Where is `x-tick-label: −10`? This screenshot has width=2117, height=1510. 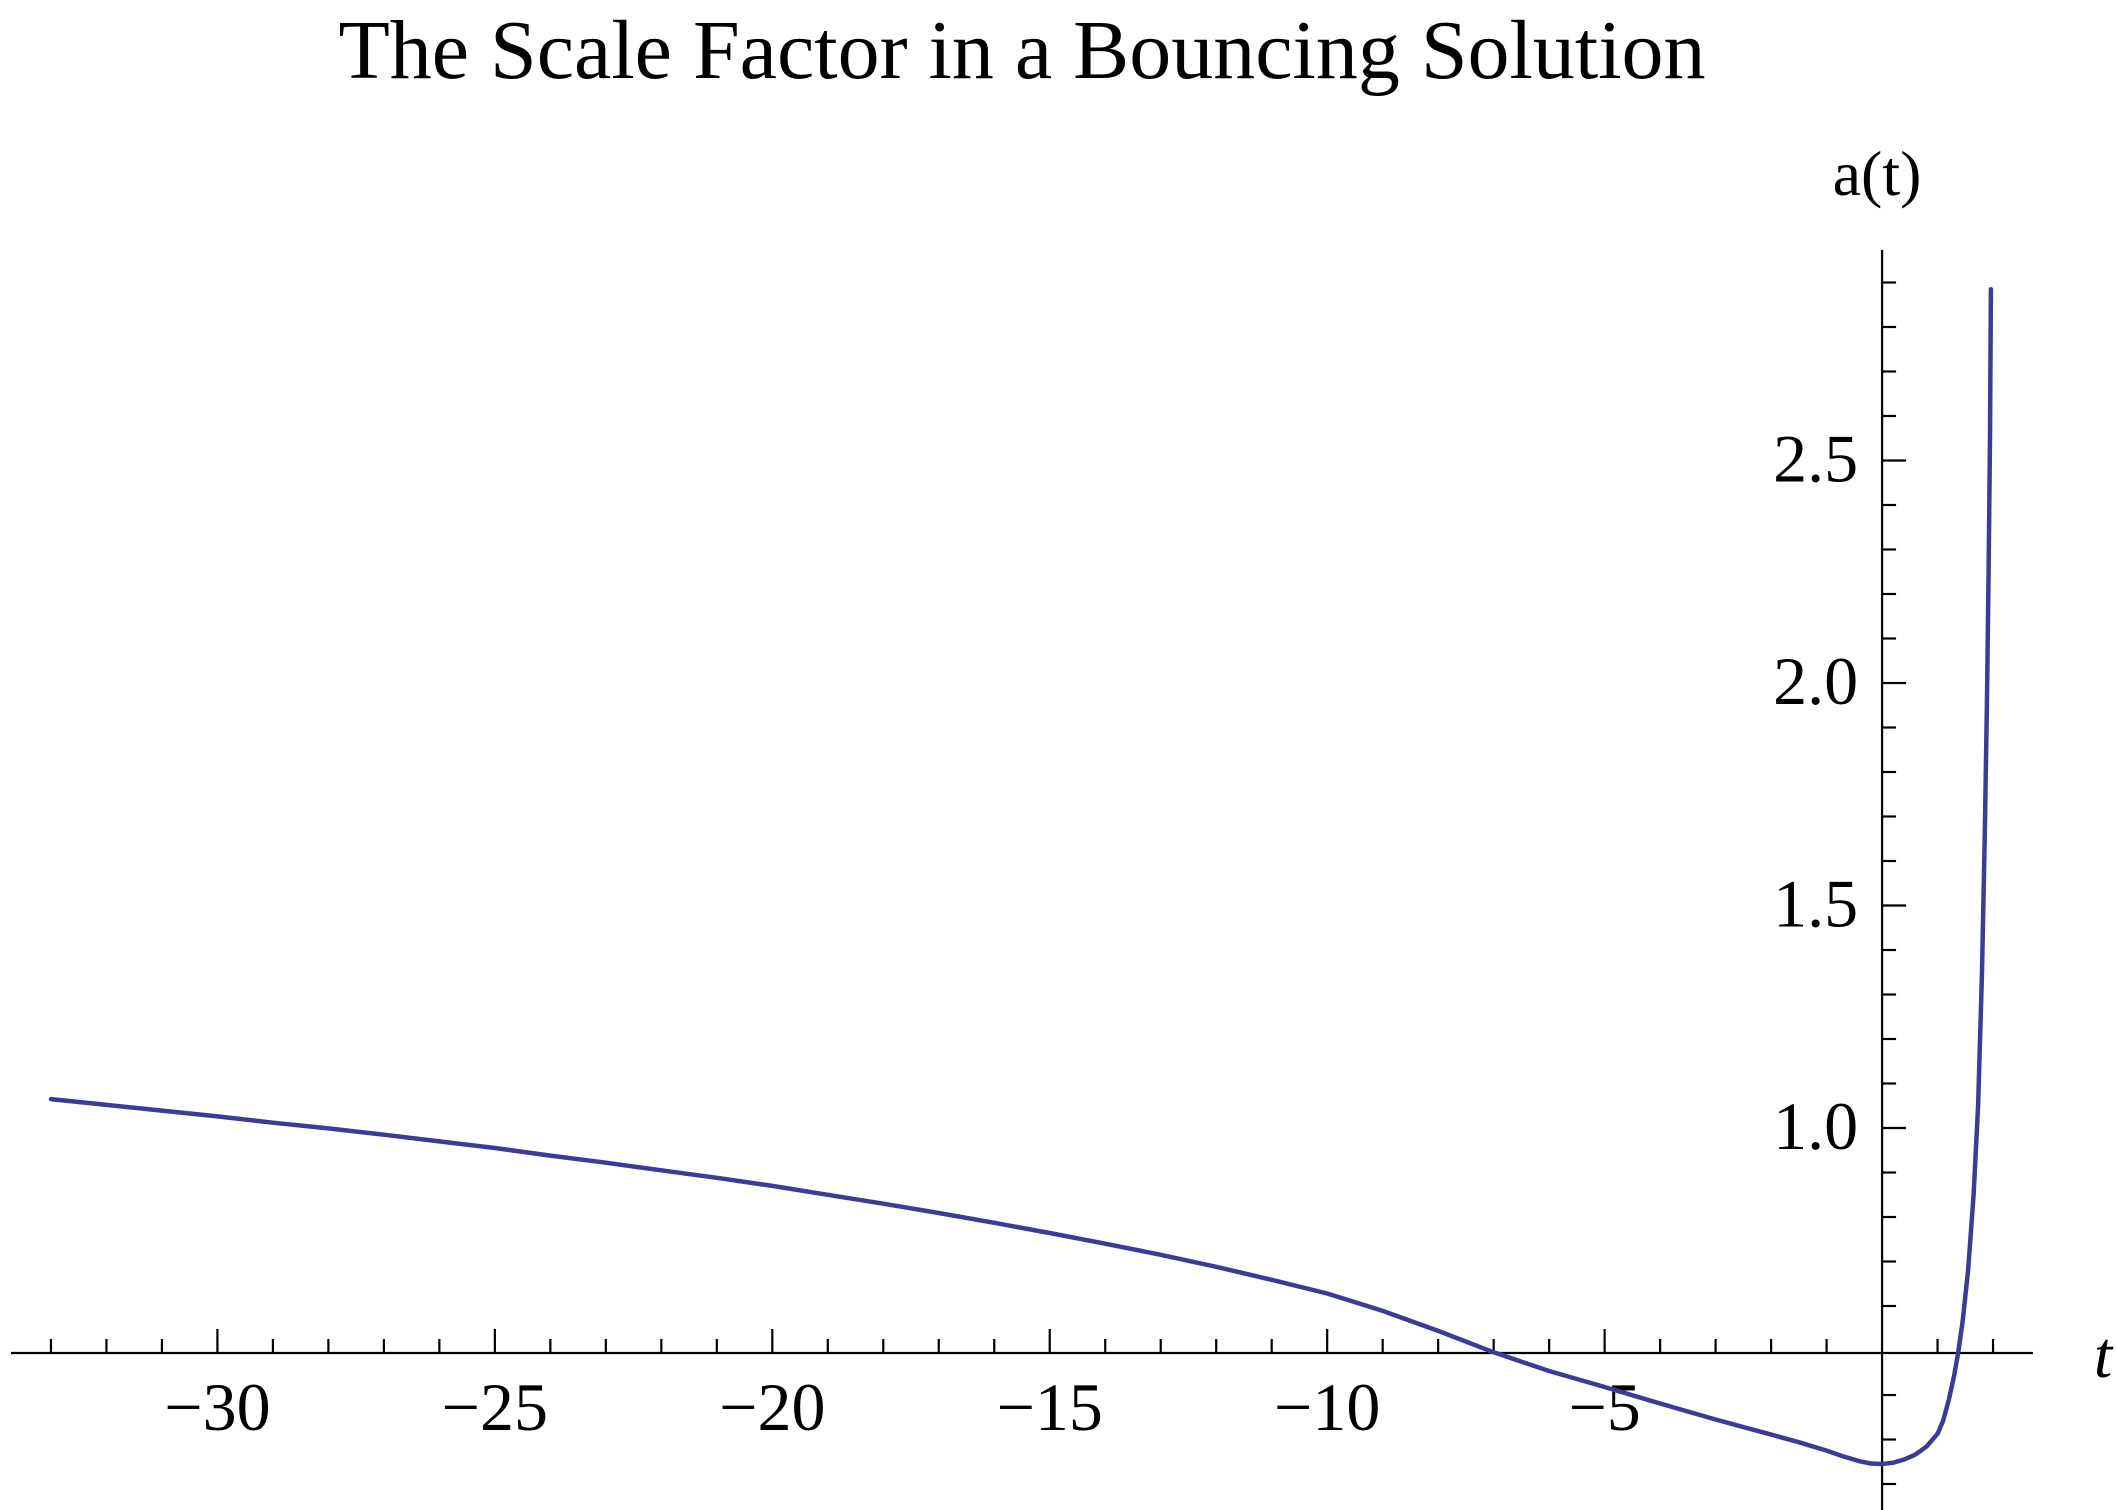
x-tick-label: −10 is located at coordinates (1327, 1407).